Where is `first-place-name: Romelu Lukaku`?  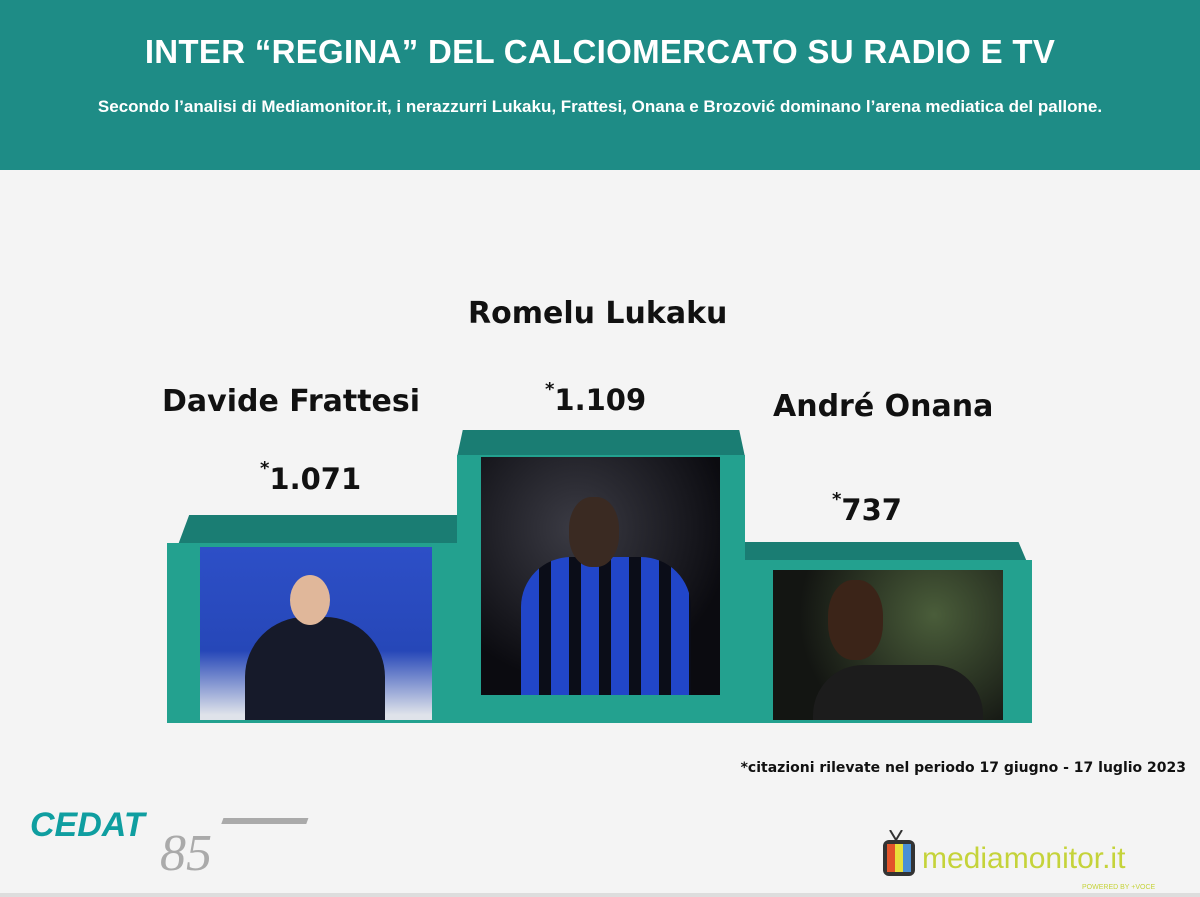
first-place-name: Romelu Lukaku is located at coordinates (598, 313).